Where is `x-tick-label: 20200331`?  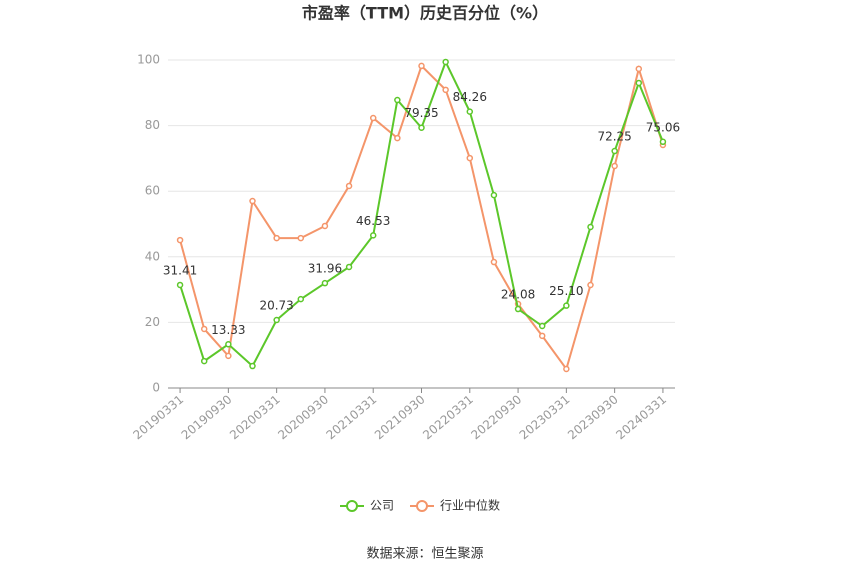
x-tick-label: 20200331 is located at coordinates (255, 417).